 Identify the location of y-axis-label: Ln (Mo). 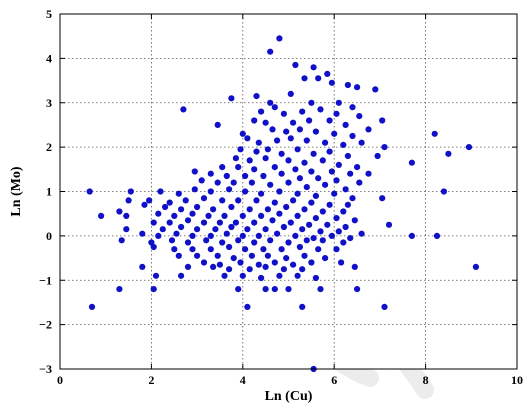
(16, 191).